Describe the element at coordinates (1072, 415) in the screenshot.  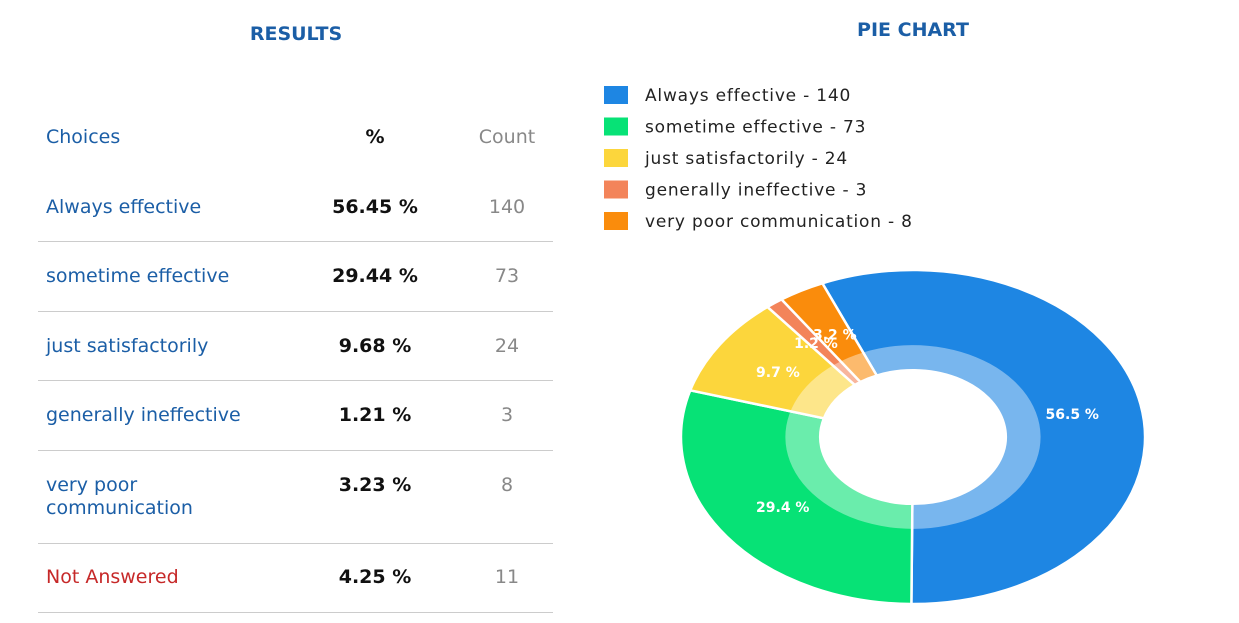
I see `slice-label: 56.5 %` at that location.